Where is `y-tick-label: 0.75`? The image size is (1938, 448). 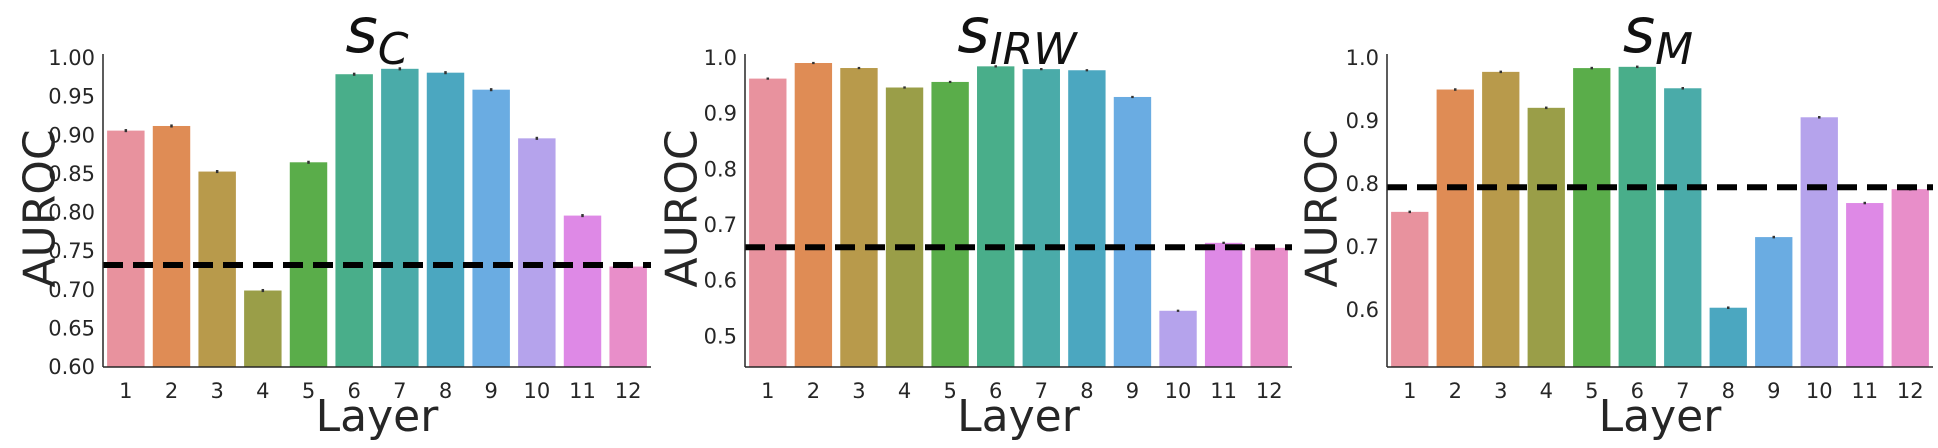
y-tick-label: 0.75 is located at coordinates (71, 251).